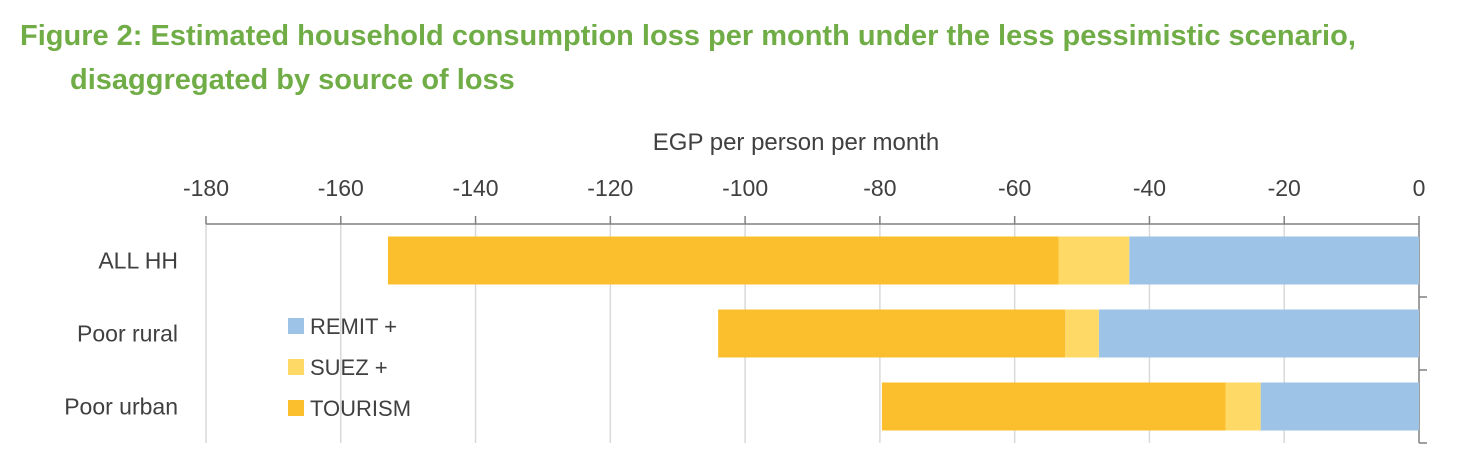  I want to click on legend: REMIT + SUEZ + TOURISM, so click(349, 367).